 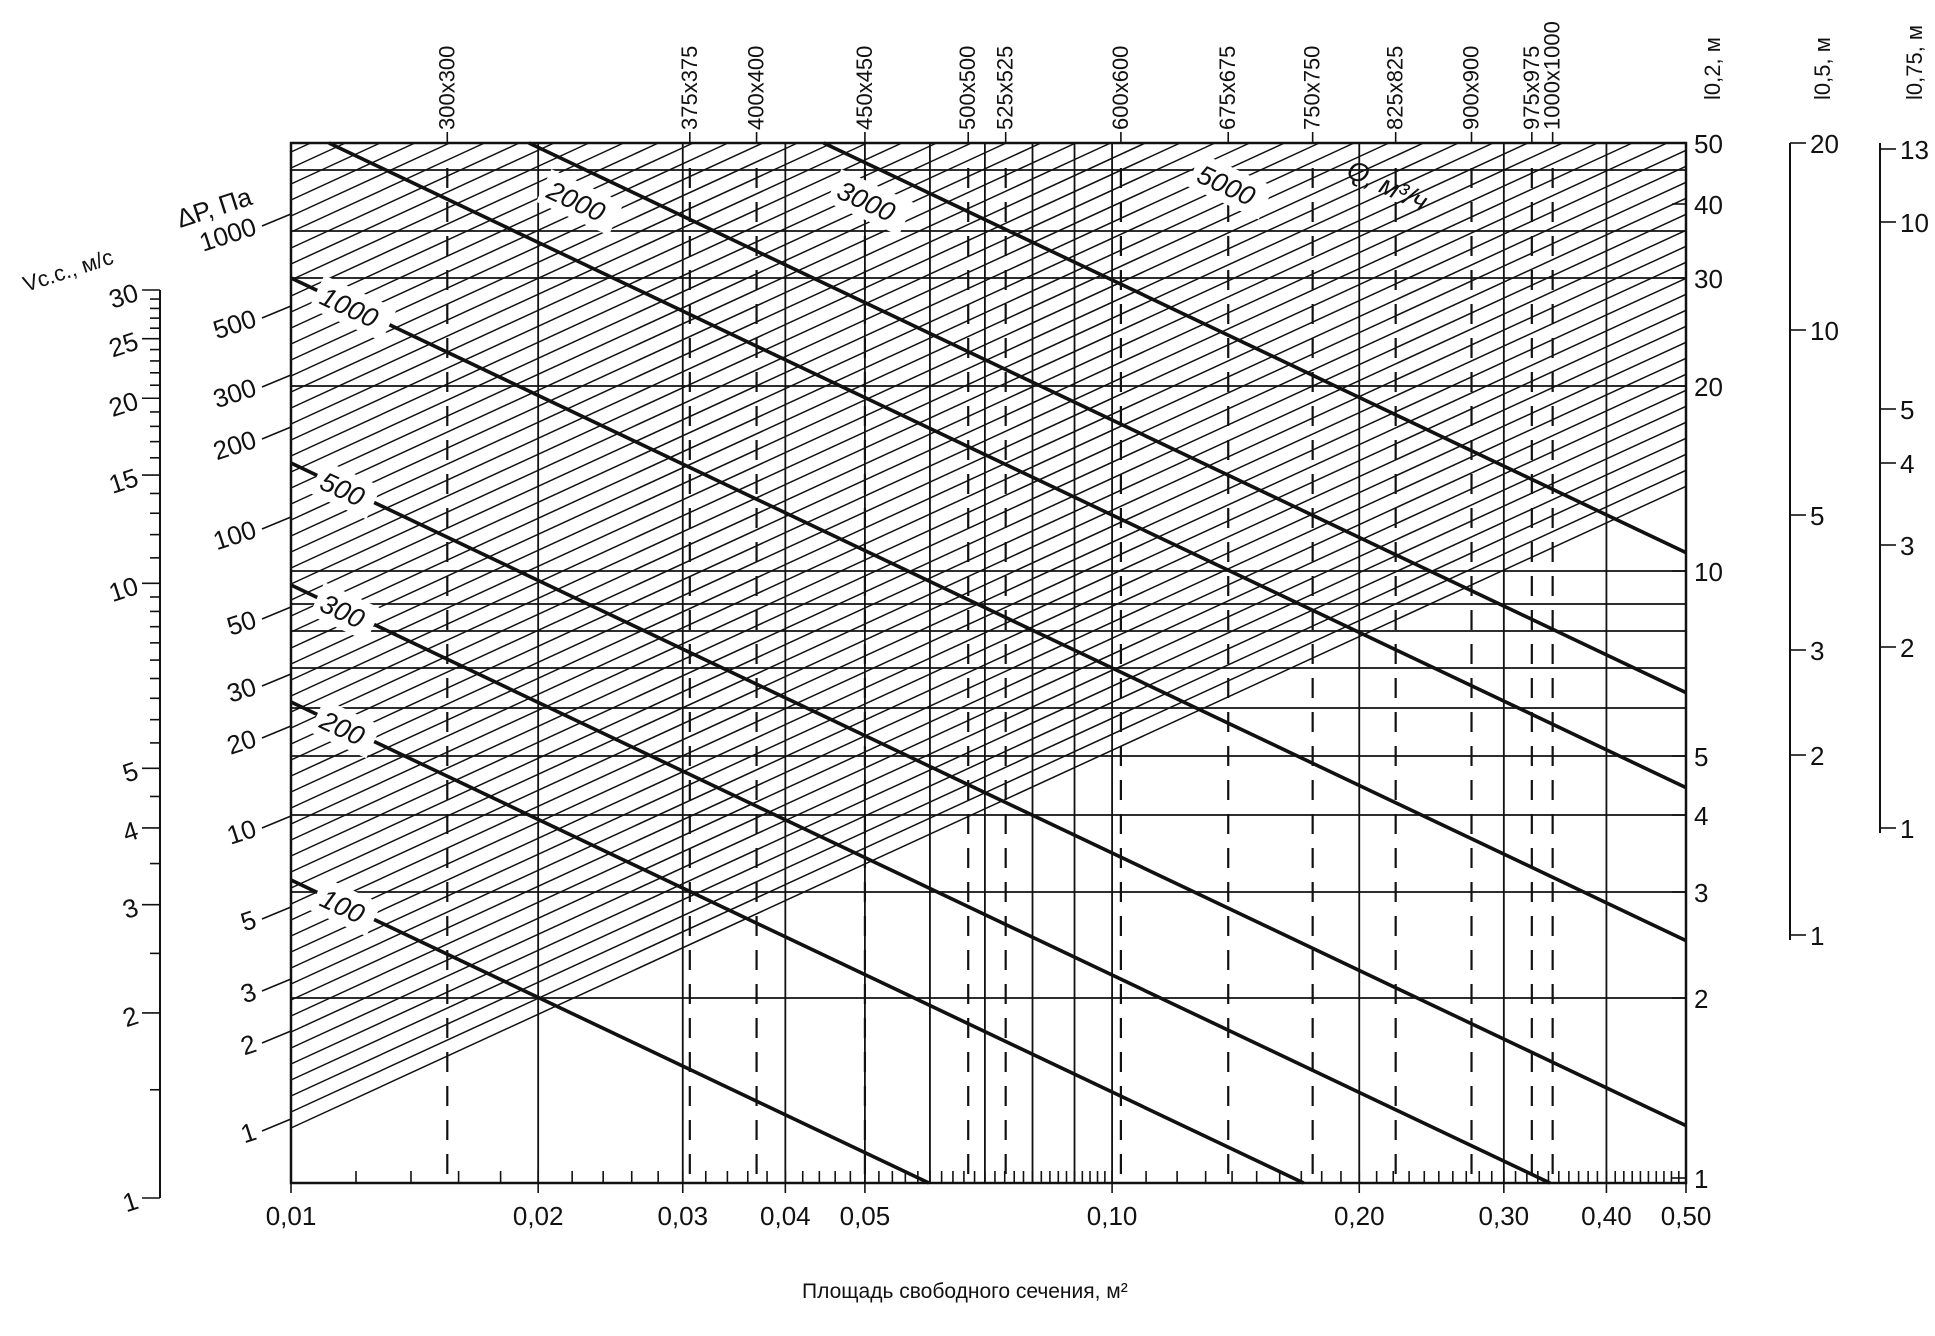 What do you see at coordinates (1395, 88) in the screenshot?
I see `grille-size-label: 825x825` at bounding box center [1395, 88].